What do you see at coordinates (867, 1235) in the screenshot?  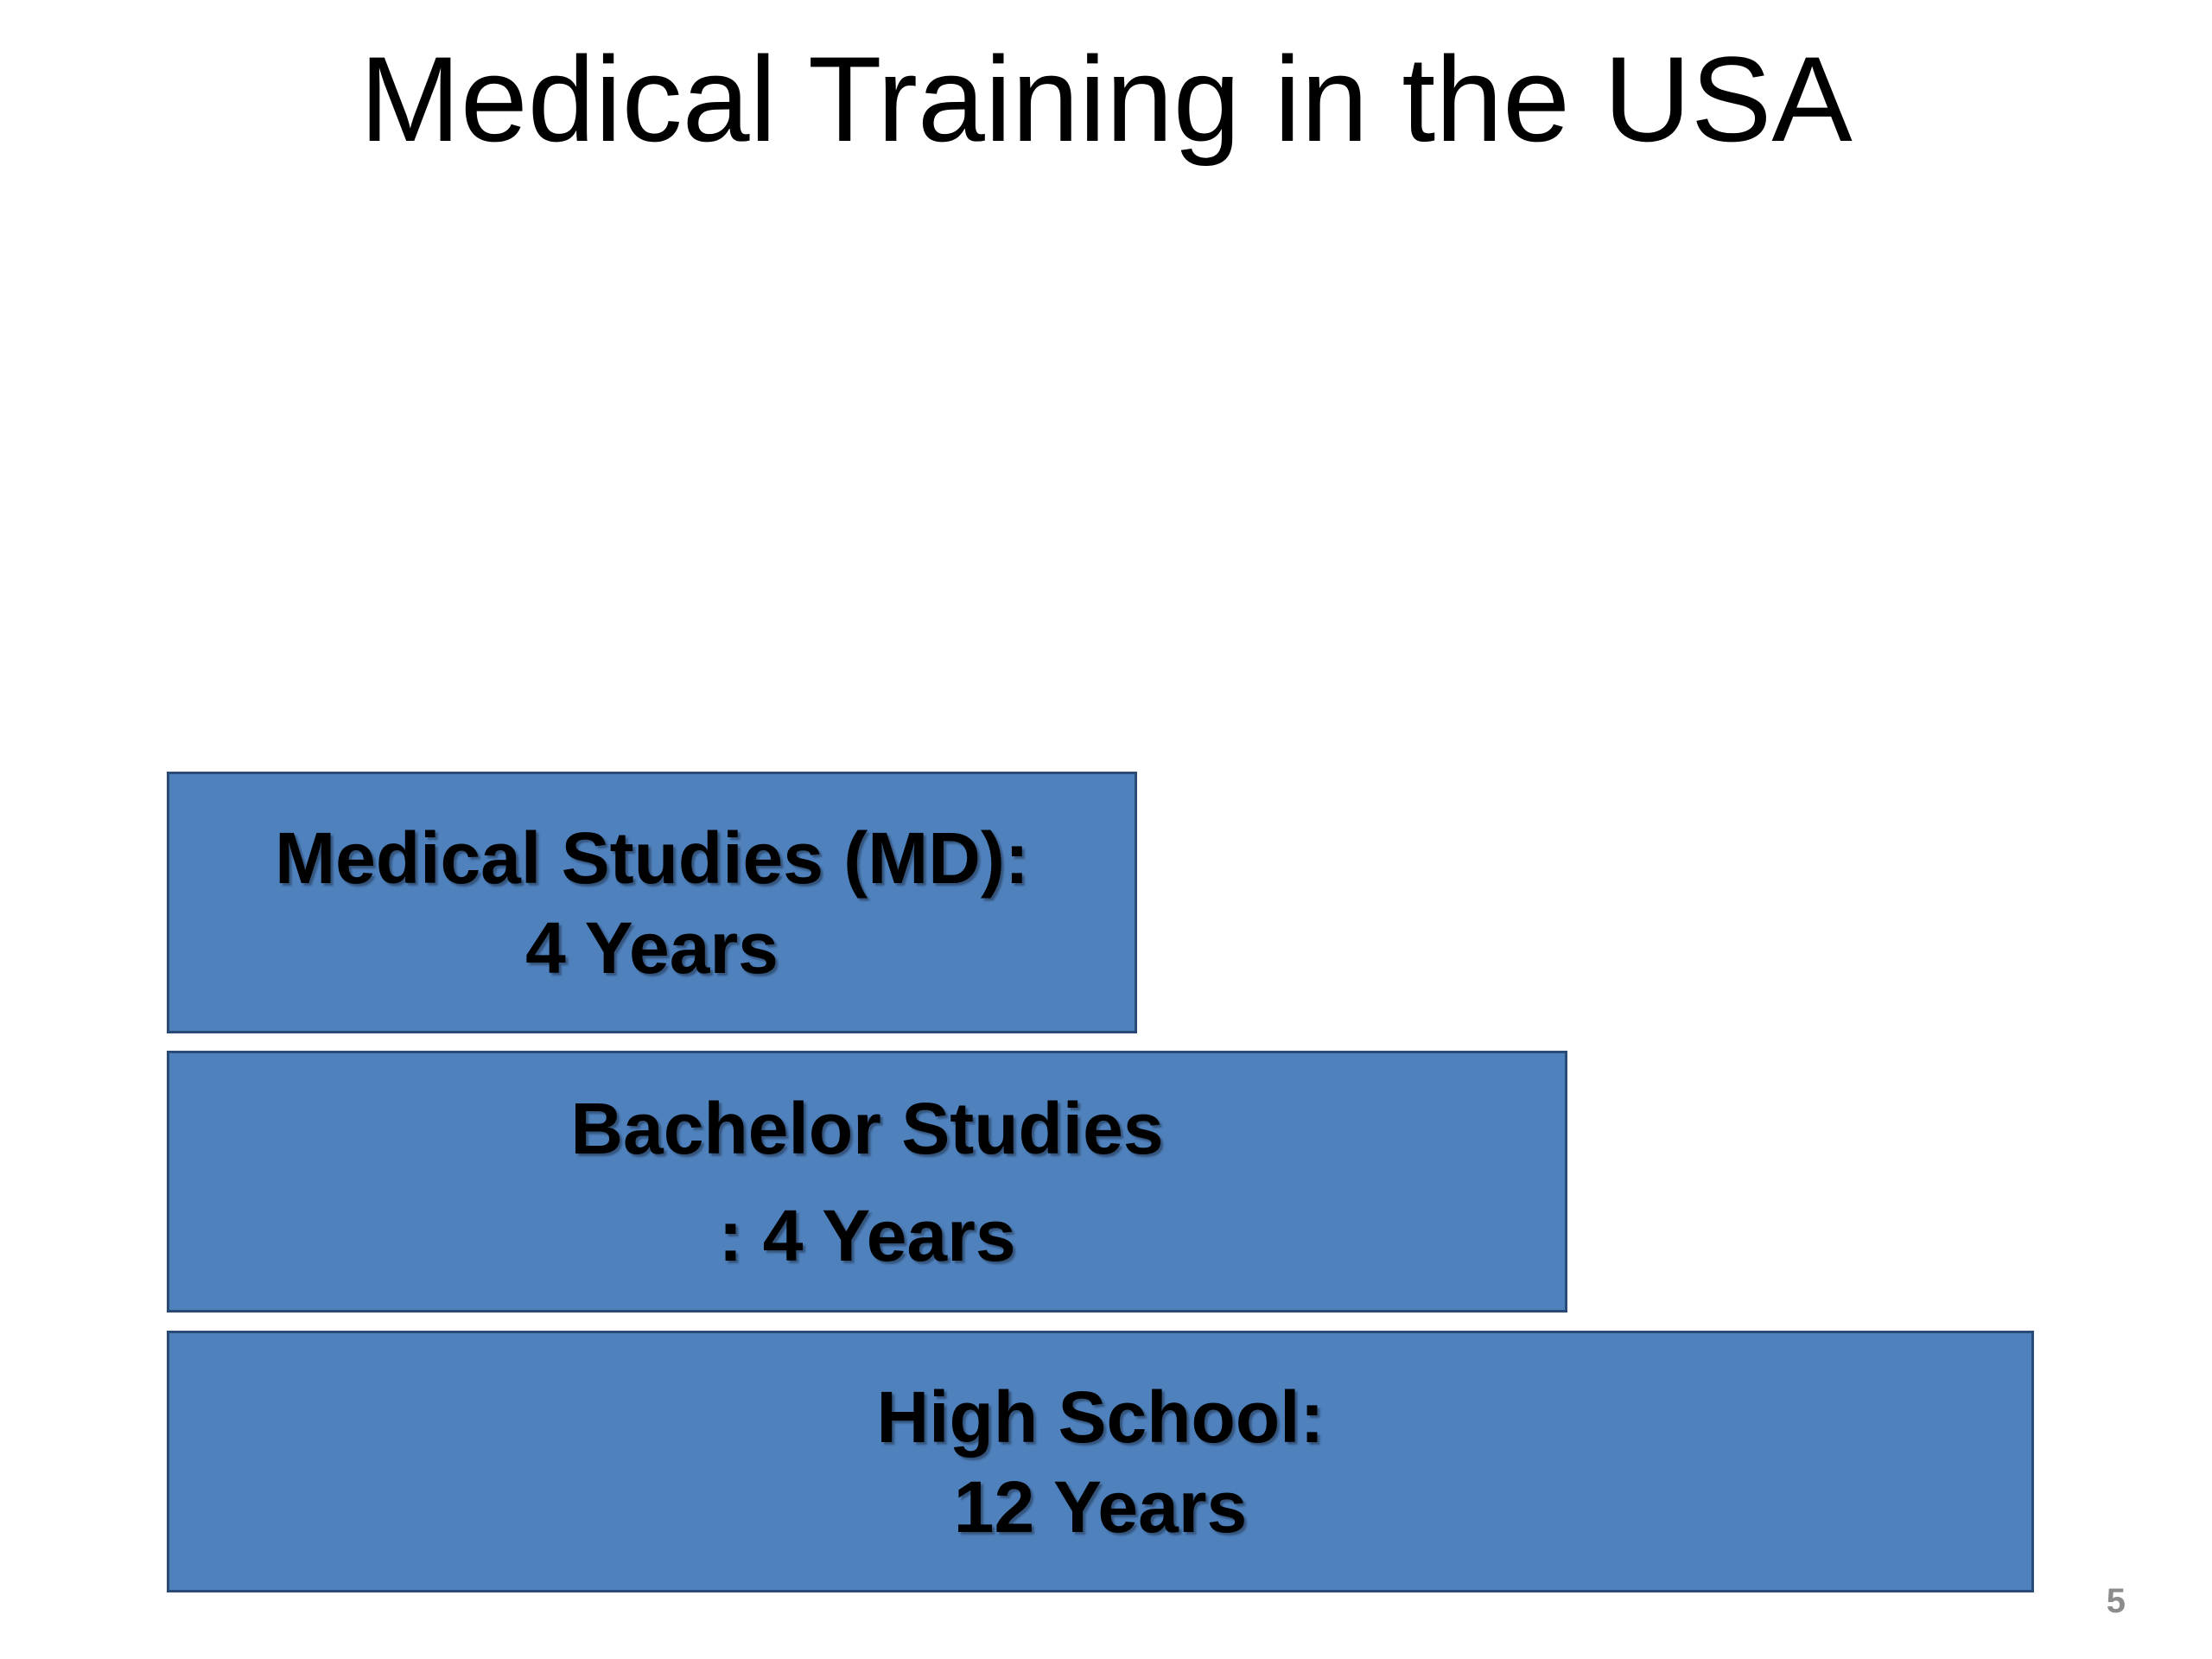 I see `step-duration: : 4 Years` at bounding box center [867, 1235].